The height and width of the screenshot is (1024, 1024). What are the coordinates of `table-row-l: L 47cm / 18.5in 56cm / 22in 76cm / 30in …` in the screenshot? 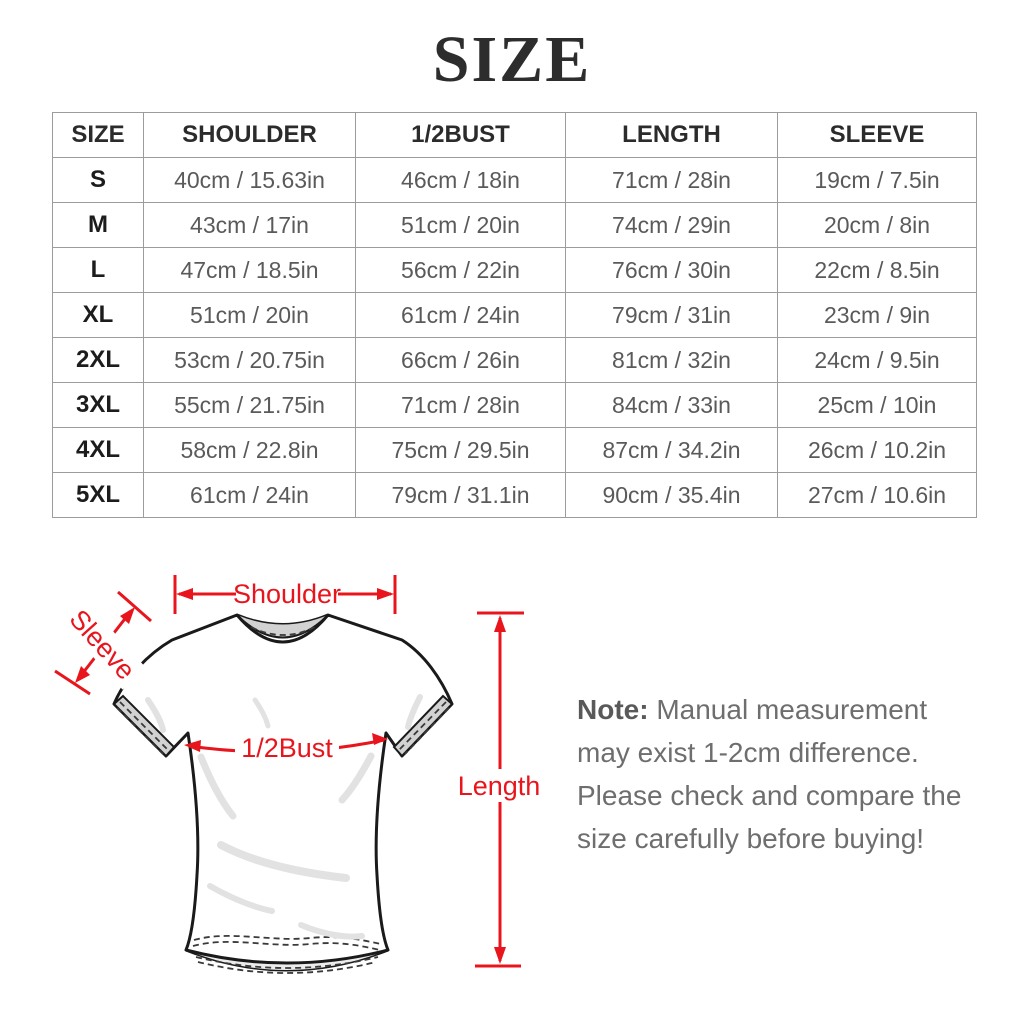 It's located at (514, 270).